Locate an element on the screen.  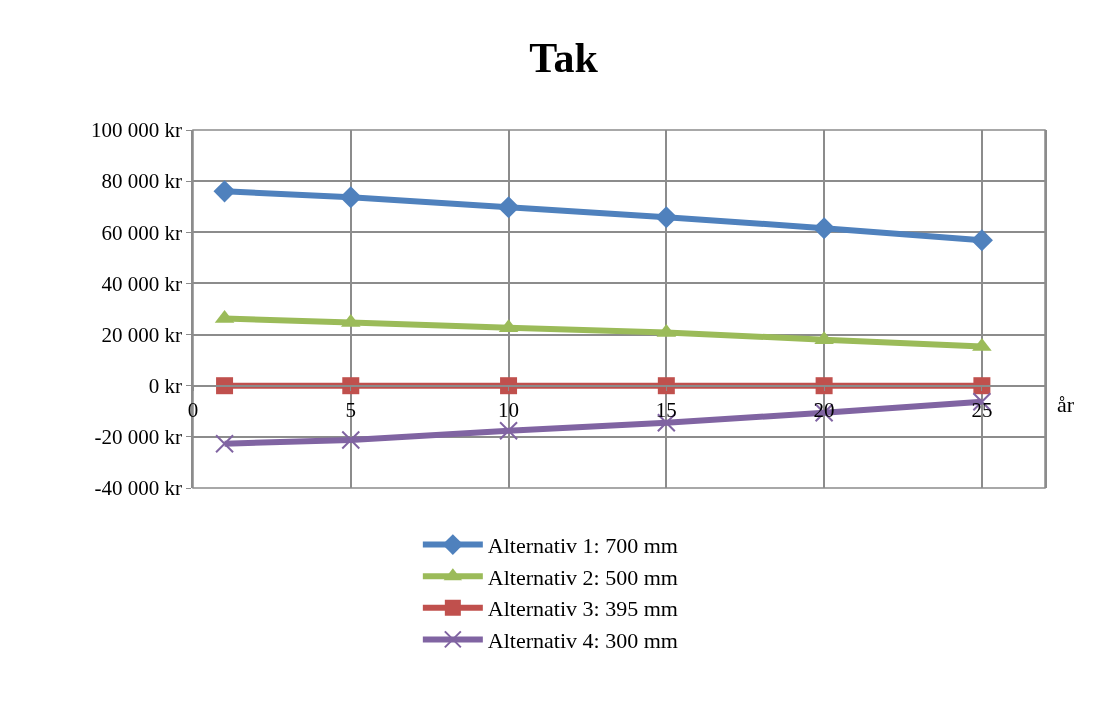
y-tick-label: 100 000 kr is located at coordinates (137, 130).